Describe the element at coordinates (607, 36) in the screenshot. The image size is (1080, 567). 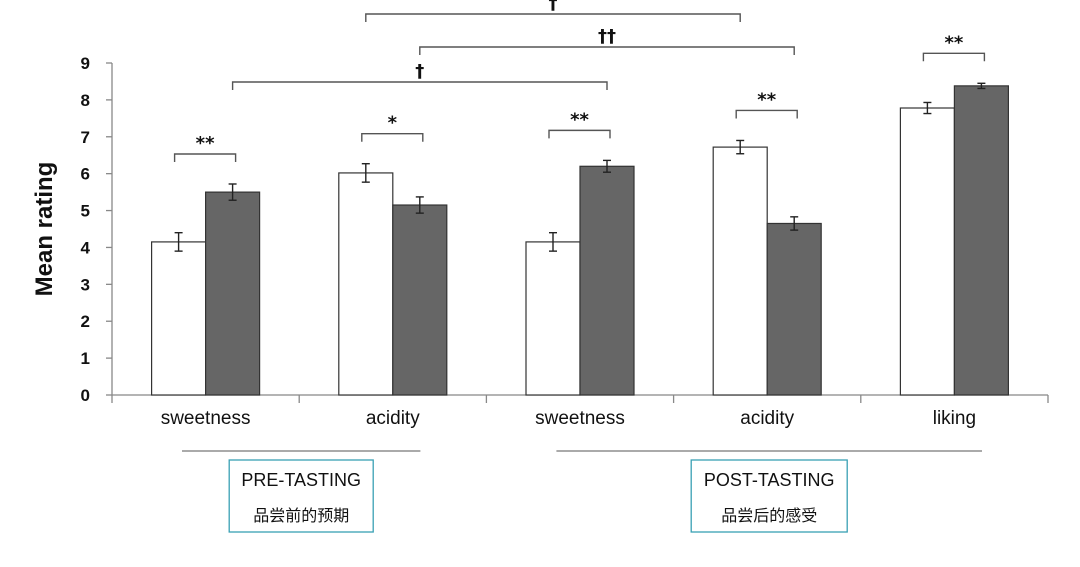
I see `significance-label: ††` at that location.